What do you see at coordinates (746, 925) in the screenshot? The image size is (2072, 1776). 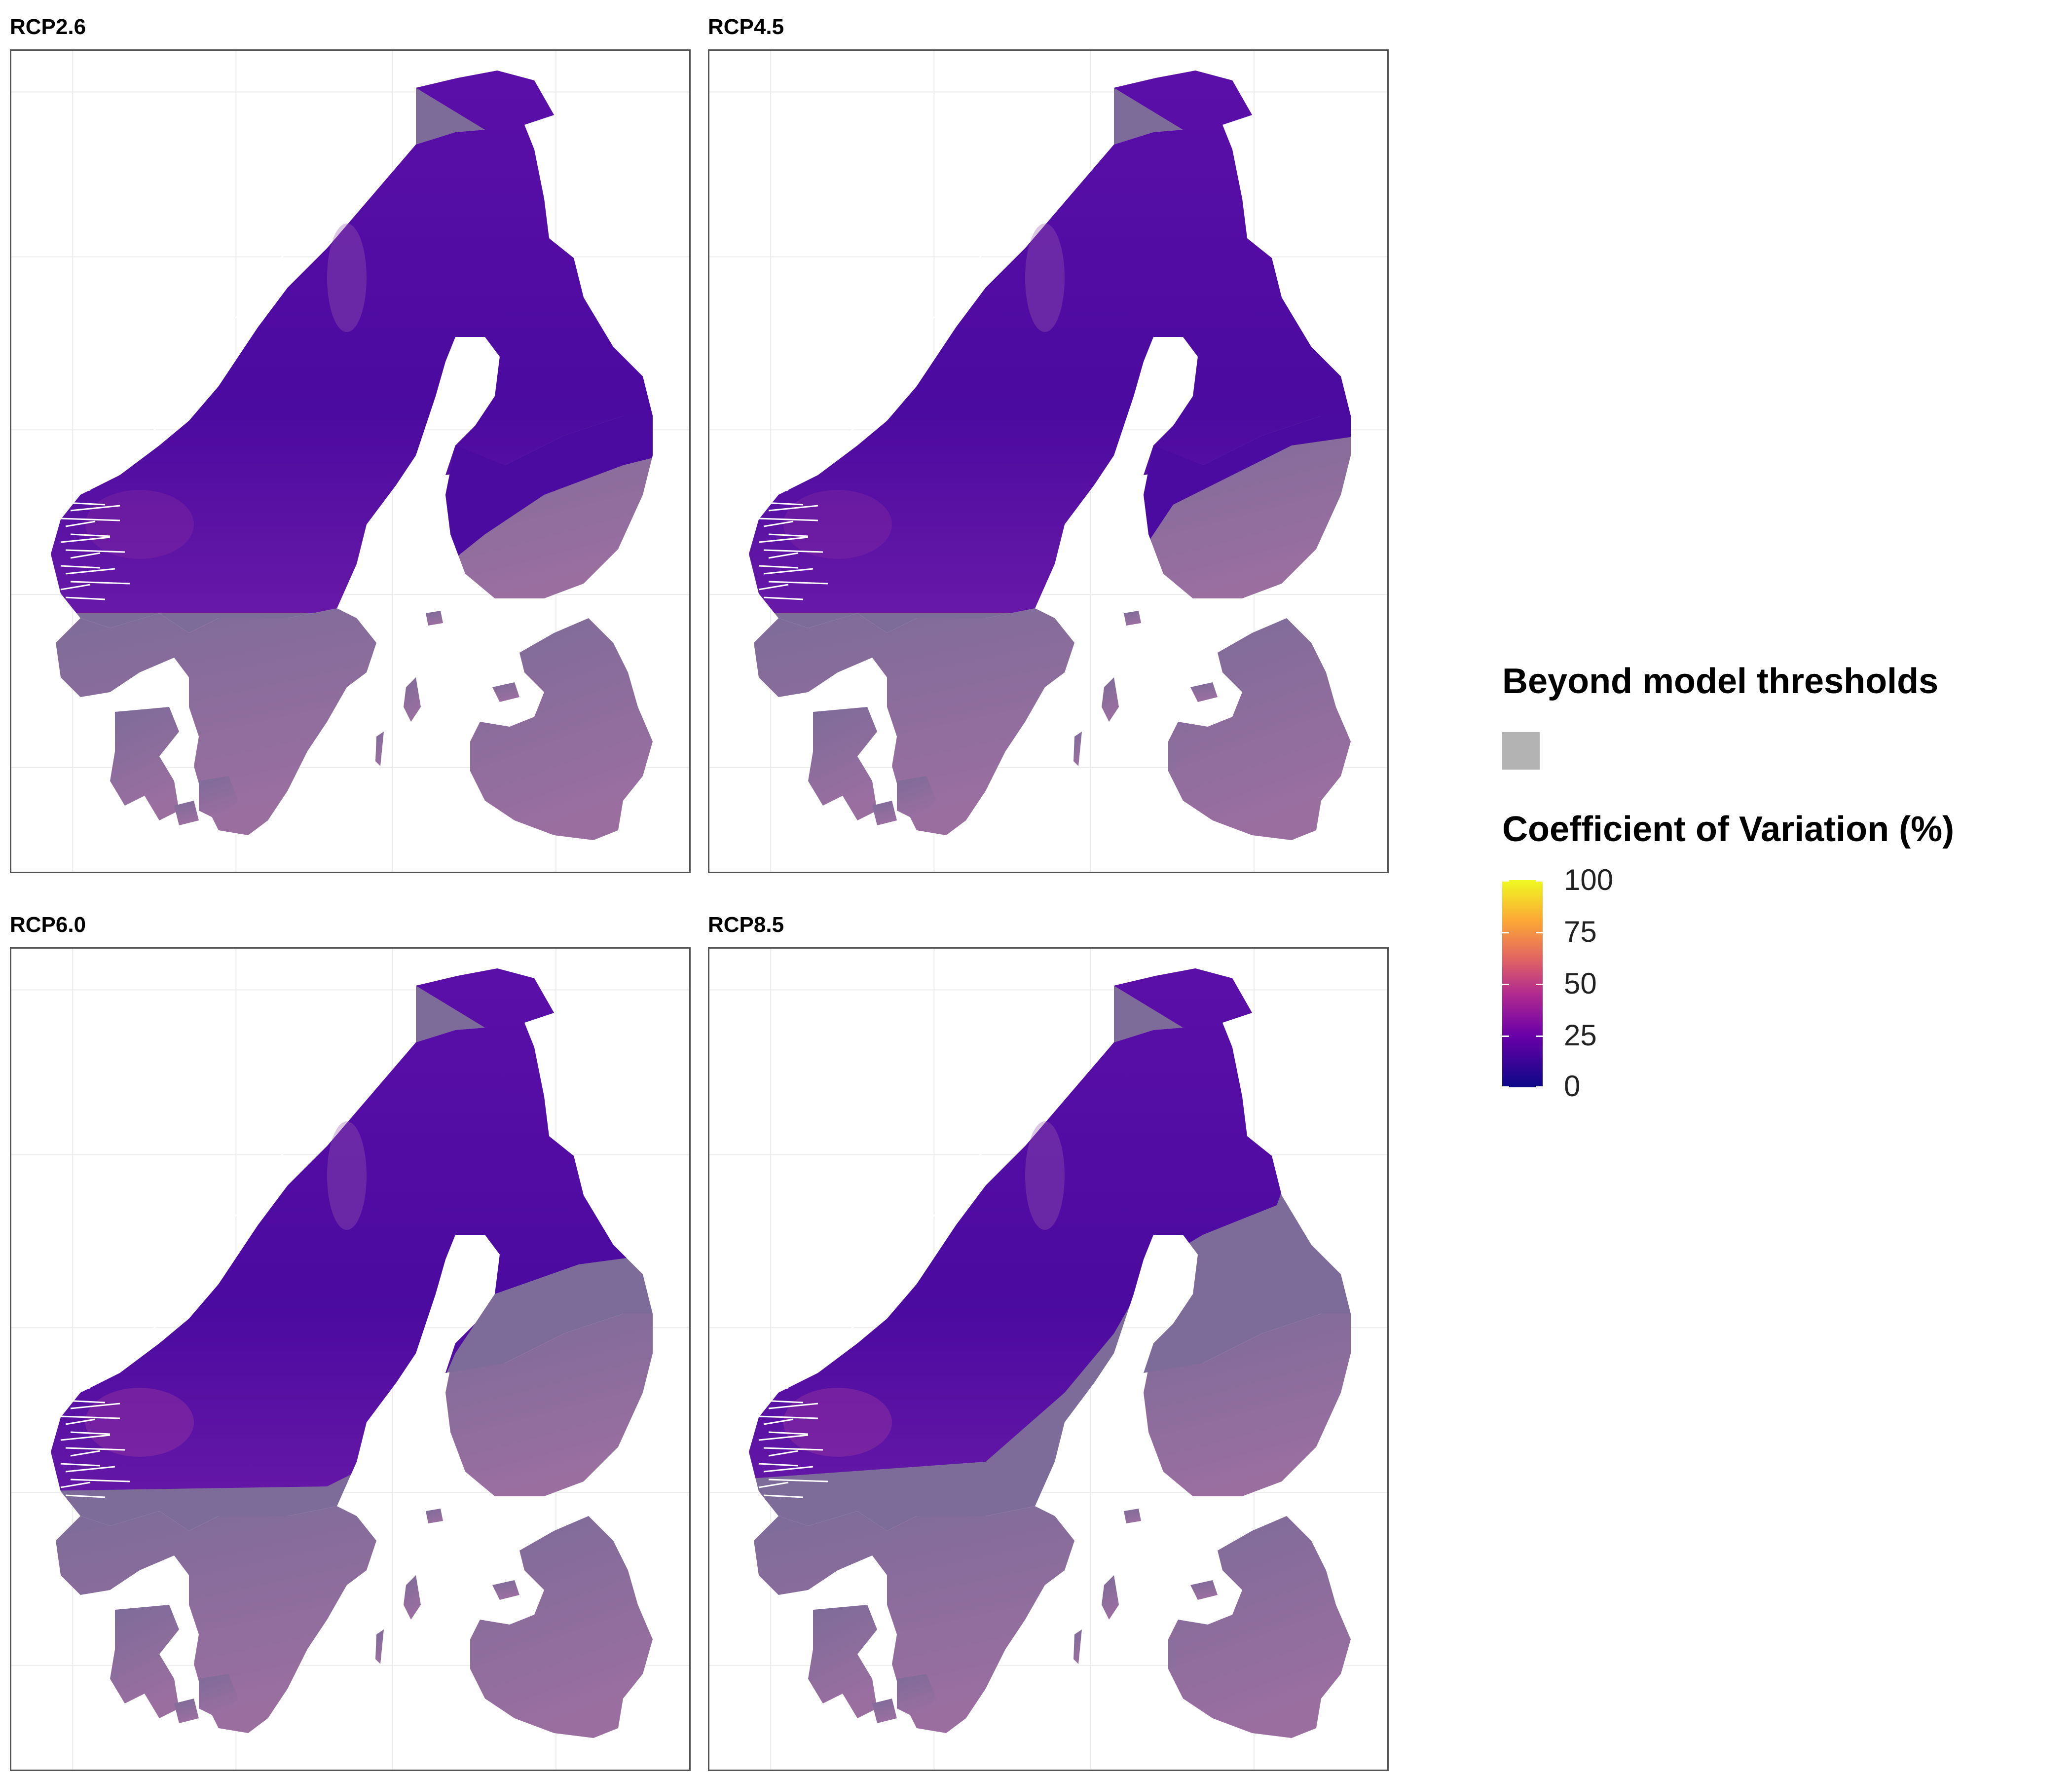 I see `panel-title: RCP8.5` at bounding box center [746, 925].